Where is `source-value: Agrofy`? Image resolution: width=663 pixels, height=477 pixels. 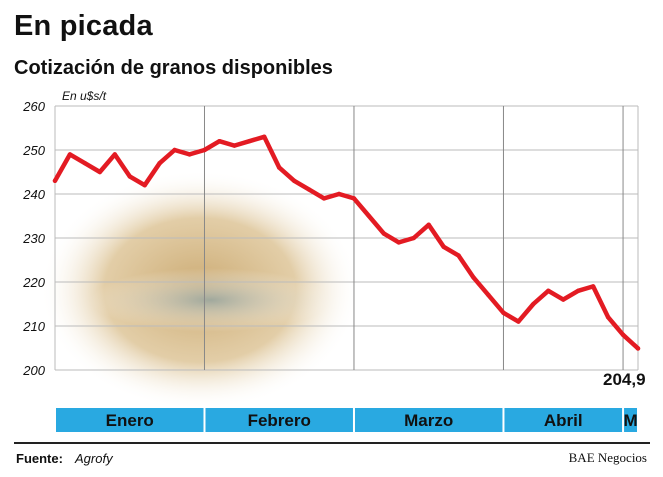 source-value: Agrofy is located at coordinates (94, 458).